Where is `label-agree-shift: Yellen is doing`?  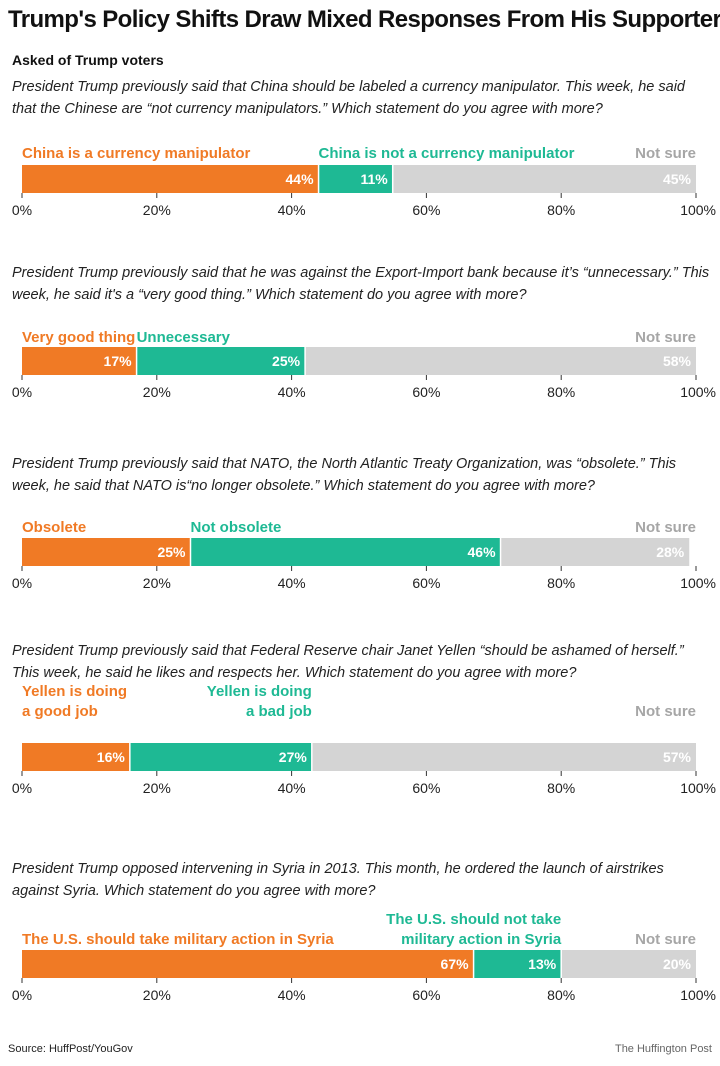
label-agree-shift: Yellen is doing is located at coordinates (74, 691).